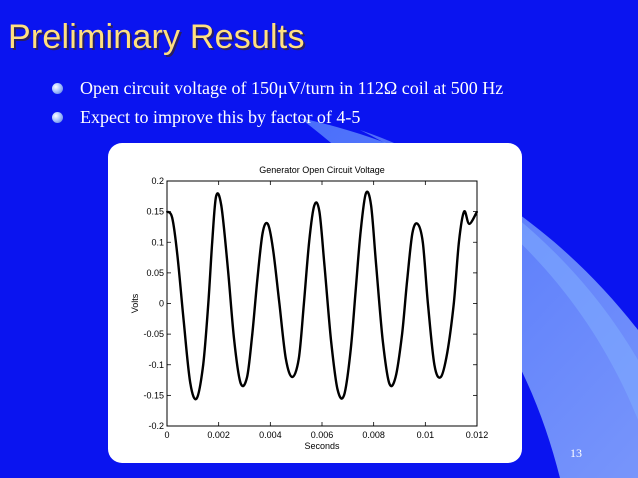 This screenshot has height=478, width=638. I want to click on y-tick-label: -0.2, so click(156, 426).